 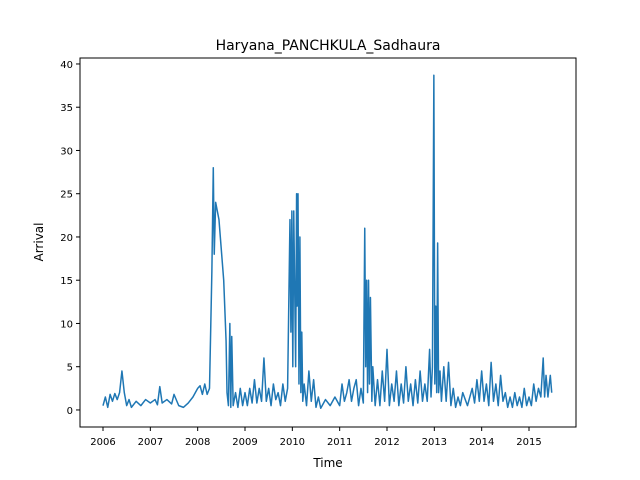 What do you see at coordinates (197, 442) in the screenshot?
I see `x-tick-label: 2008` at bounding box center [197, 442].